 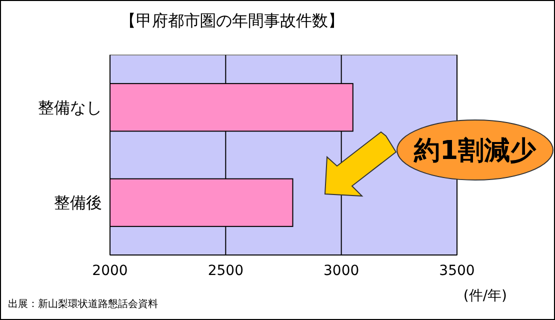 I want to click on x-tick-label: 2500, so click(x=226, y=271).